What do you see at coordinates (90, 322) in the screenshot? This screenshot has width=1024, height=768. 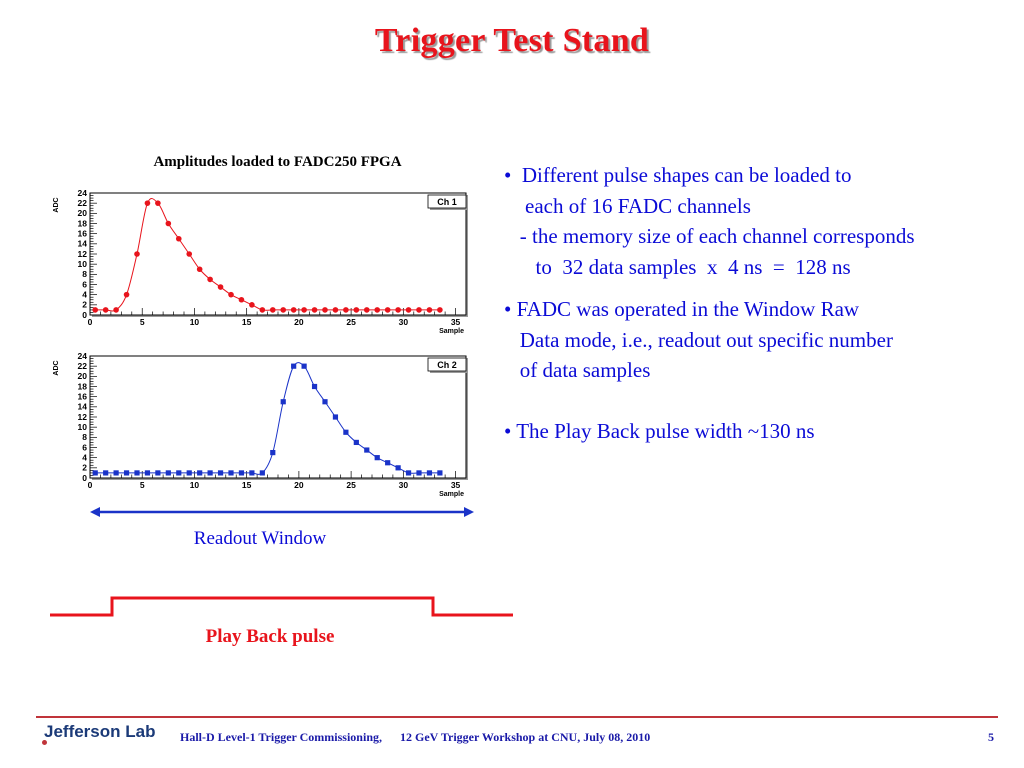 I see `x-tick-label: 0` at bounding box center [90, 322].